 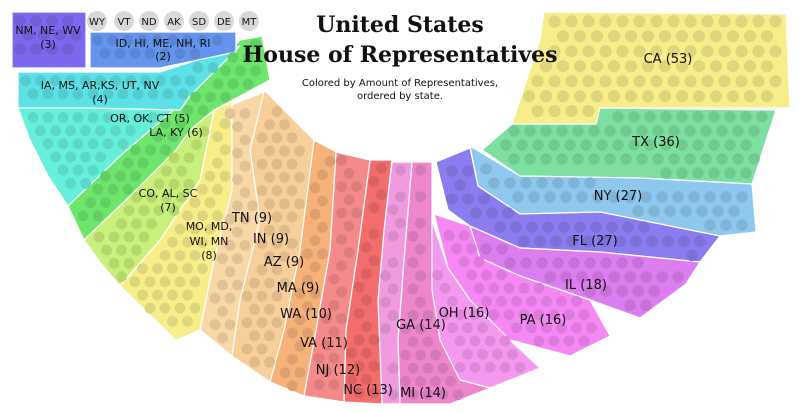 I want to click on group-5-label: OR, OK, CT (5), so click(x=150, y=118).